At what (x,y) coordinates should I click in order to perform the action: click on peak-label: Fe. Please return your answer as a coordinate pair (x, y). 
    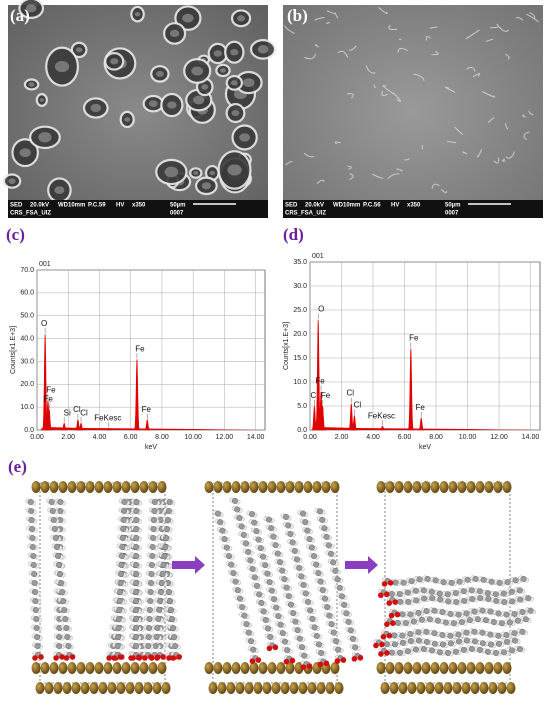
    Looking at the image, I should click on (49, 399).